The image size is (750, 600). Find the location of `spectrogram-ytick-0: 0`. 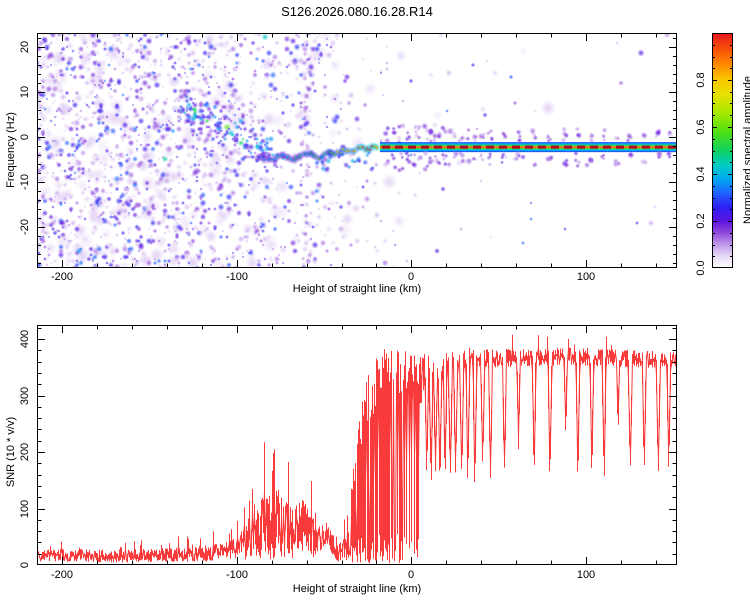

spectrogram-ytick-0: 0 is located at coordinates (25, 137).